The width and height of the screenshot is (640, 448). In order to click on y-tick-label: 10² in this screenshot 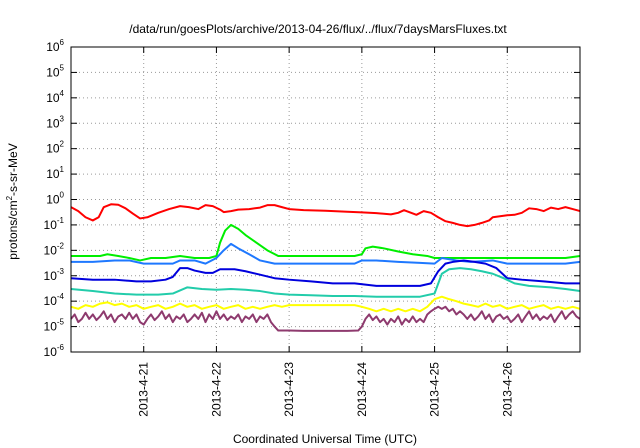, I will do `click(55, 148)`.